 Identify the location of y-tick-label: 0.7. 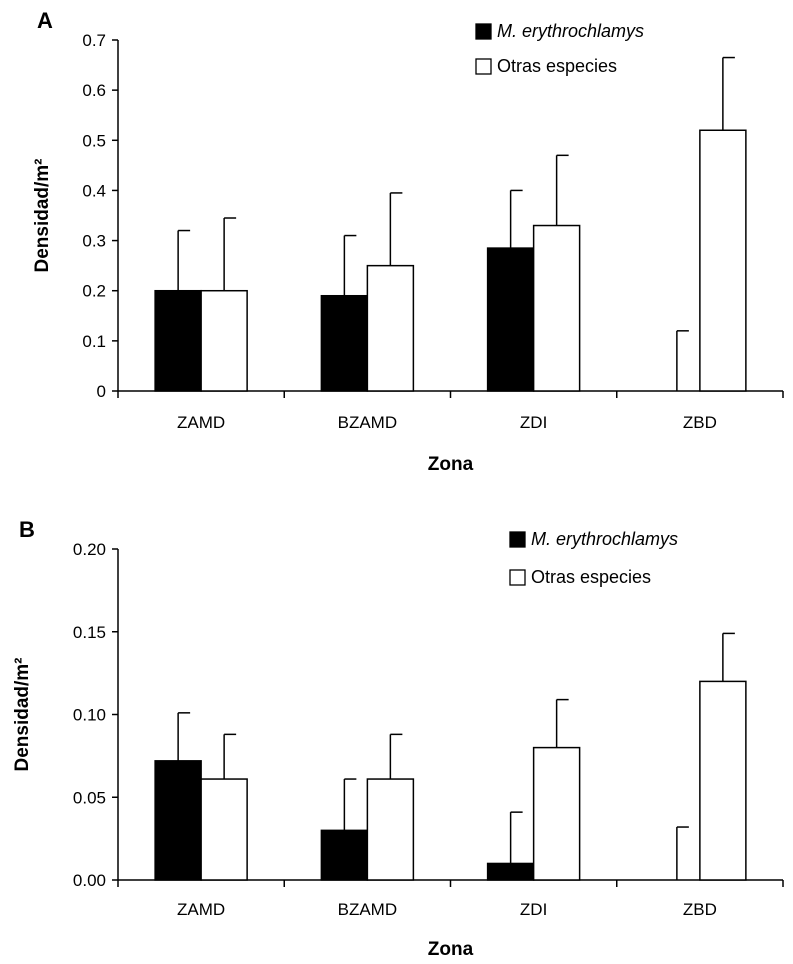
(94, 40).